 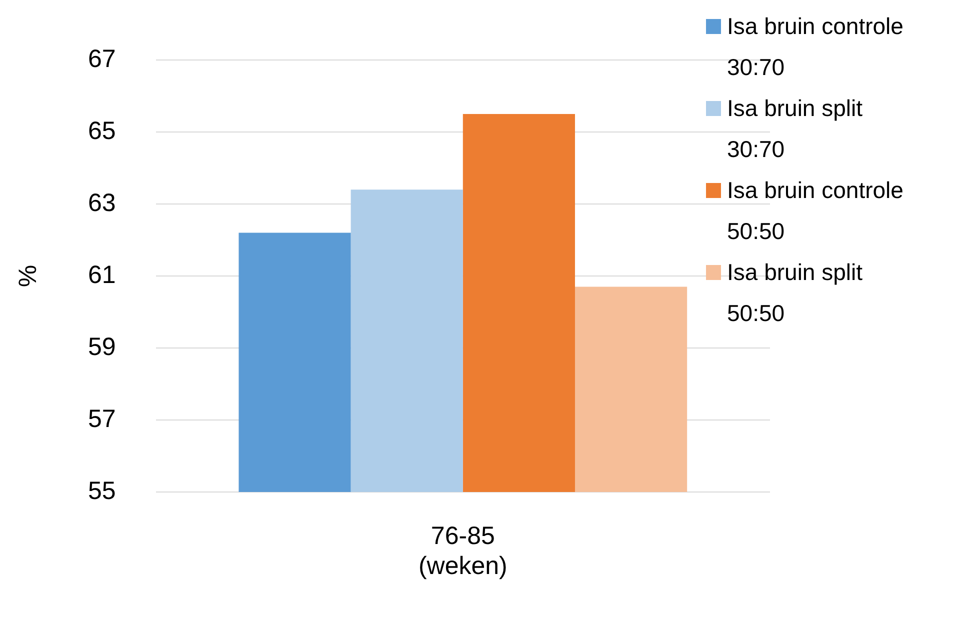 What do you see at coordinates (102, 490) in the screenshot?
I see `y-tick-label: 55` at bounding box center [102, 490].